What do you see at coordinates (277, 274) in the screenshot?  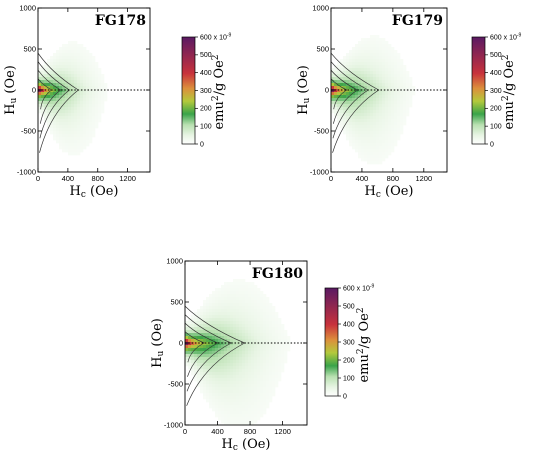 I see `panel-title: FG180` at bounding box center [277, 274].